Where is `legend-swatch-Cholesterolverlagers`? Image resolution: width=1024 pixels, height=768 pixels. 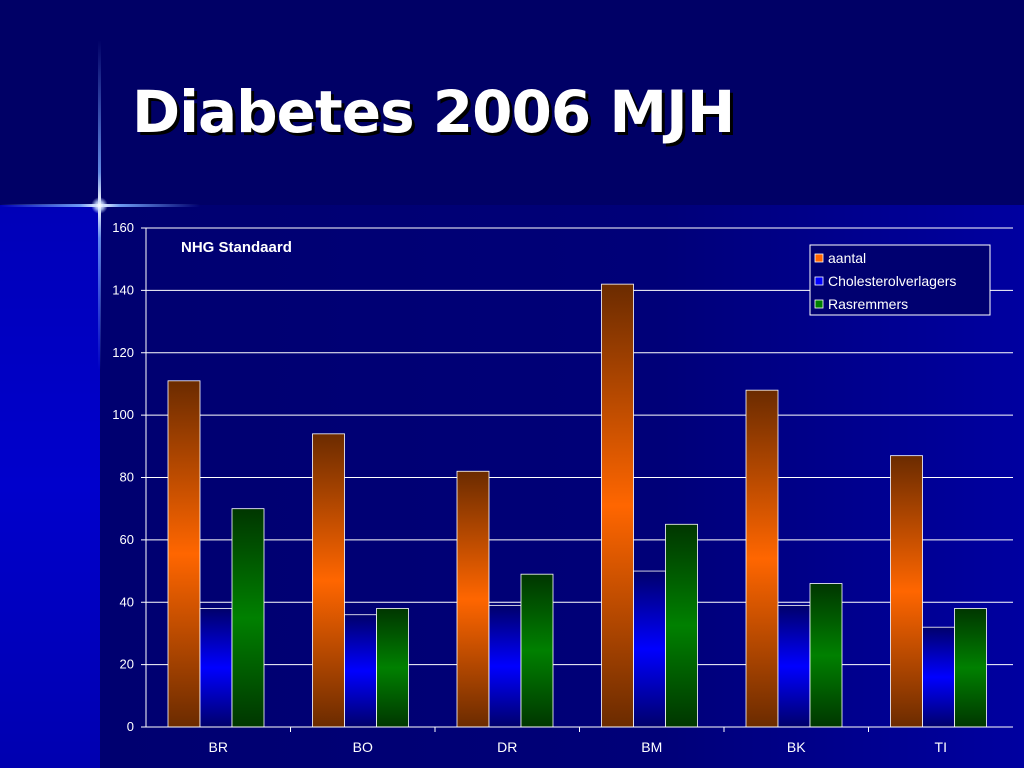 legend-swatch-Cholesterolverlagers is located at coordinates (819, 281).